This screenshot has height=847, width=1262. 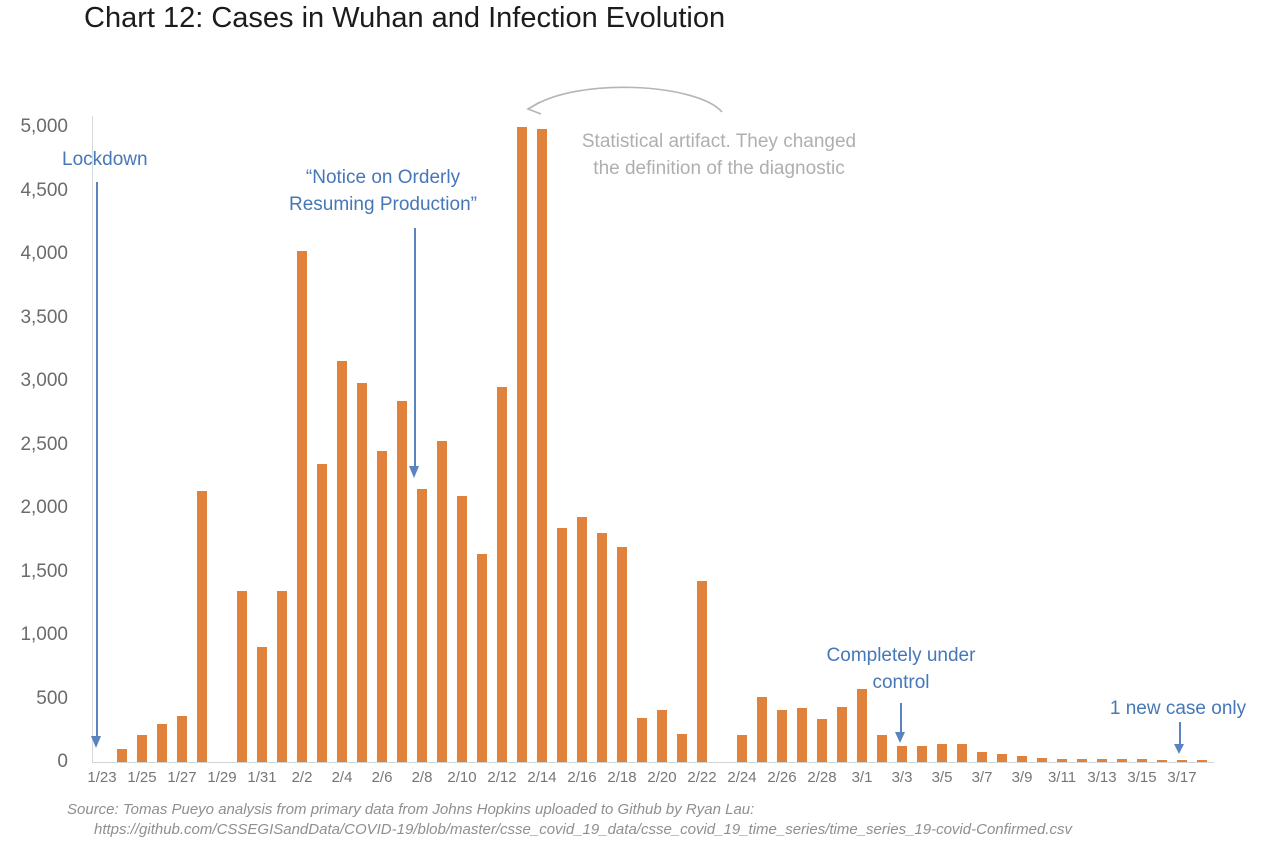 What do you see at coordinates (122, 755) in the screenshot?
I see `bar-1/24` at bounding box center [122, 755].